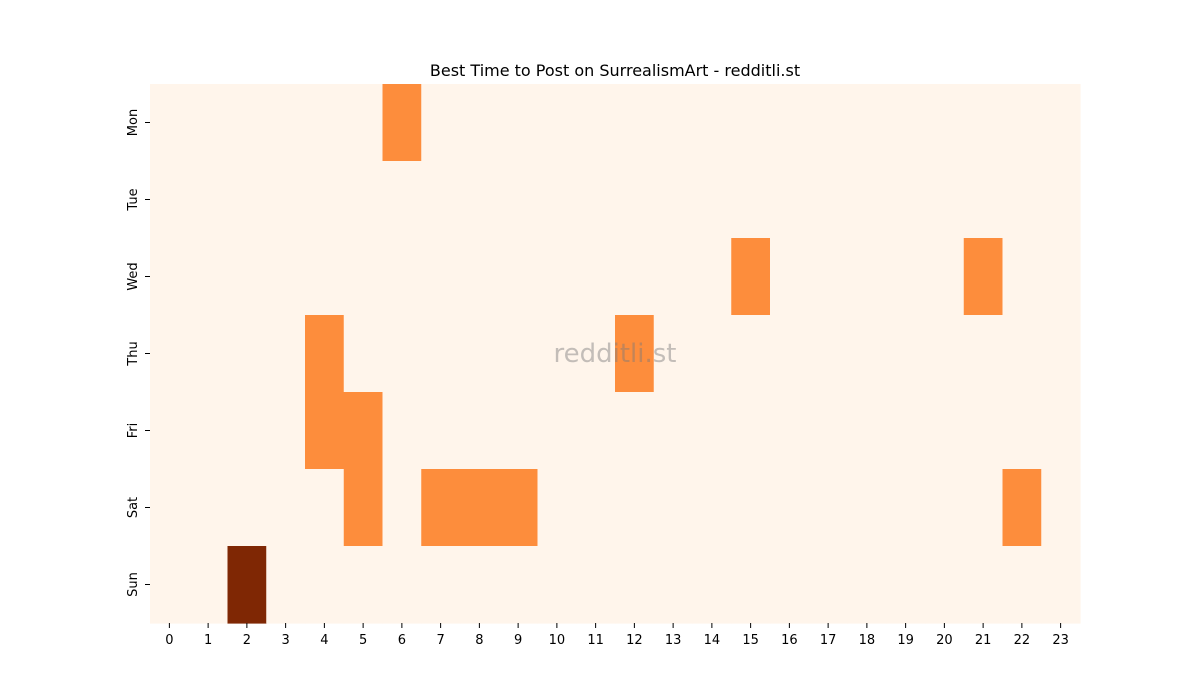 This screenshot has width=1200, height=700. I want to click on y-tick-label: Sat, so click(133, 507).